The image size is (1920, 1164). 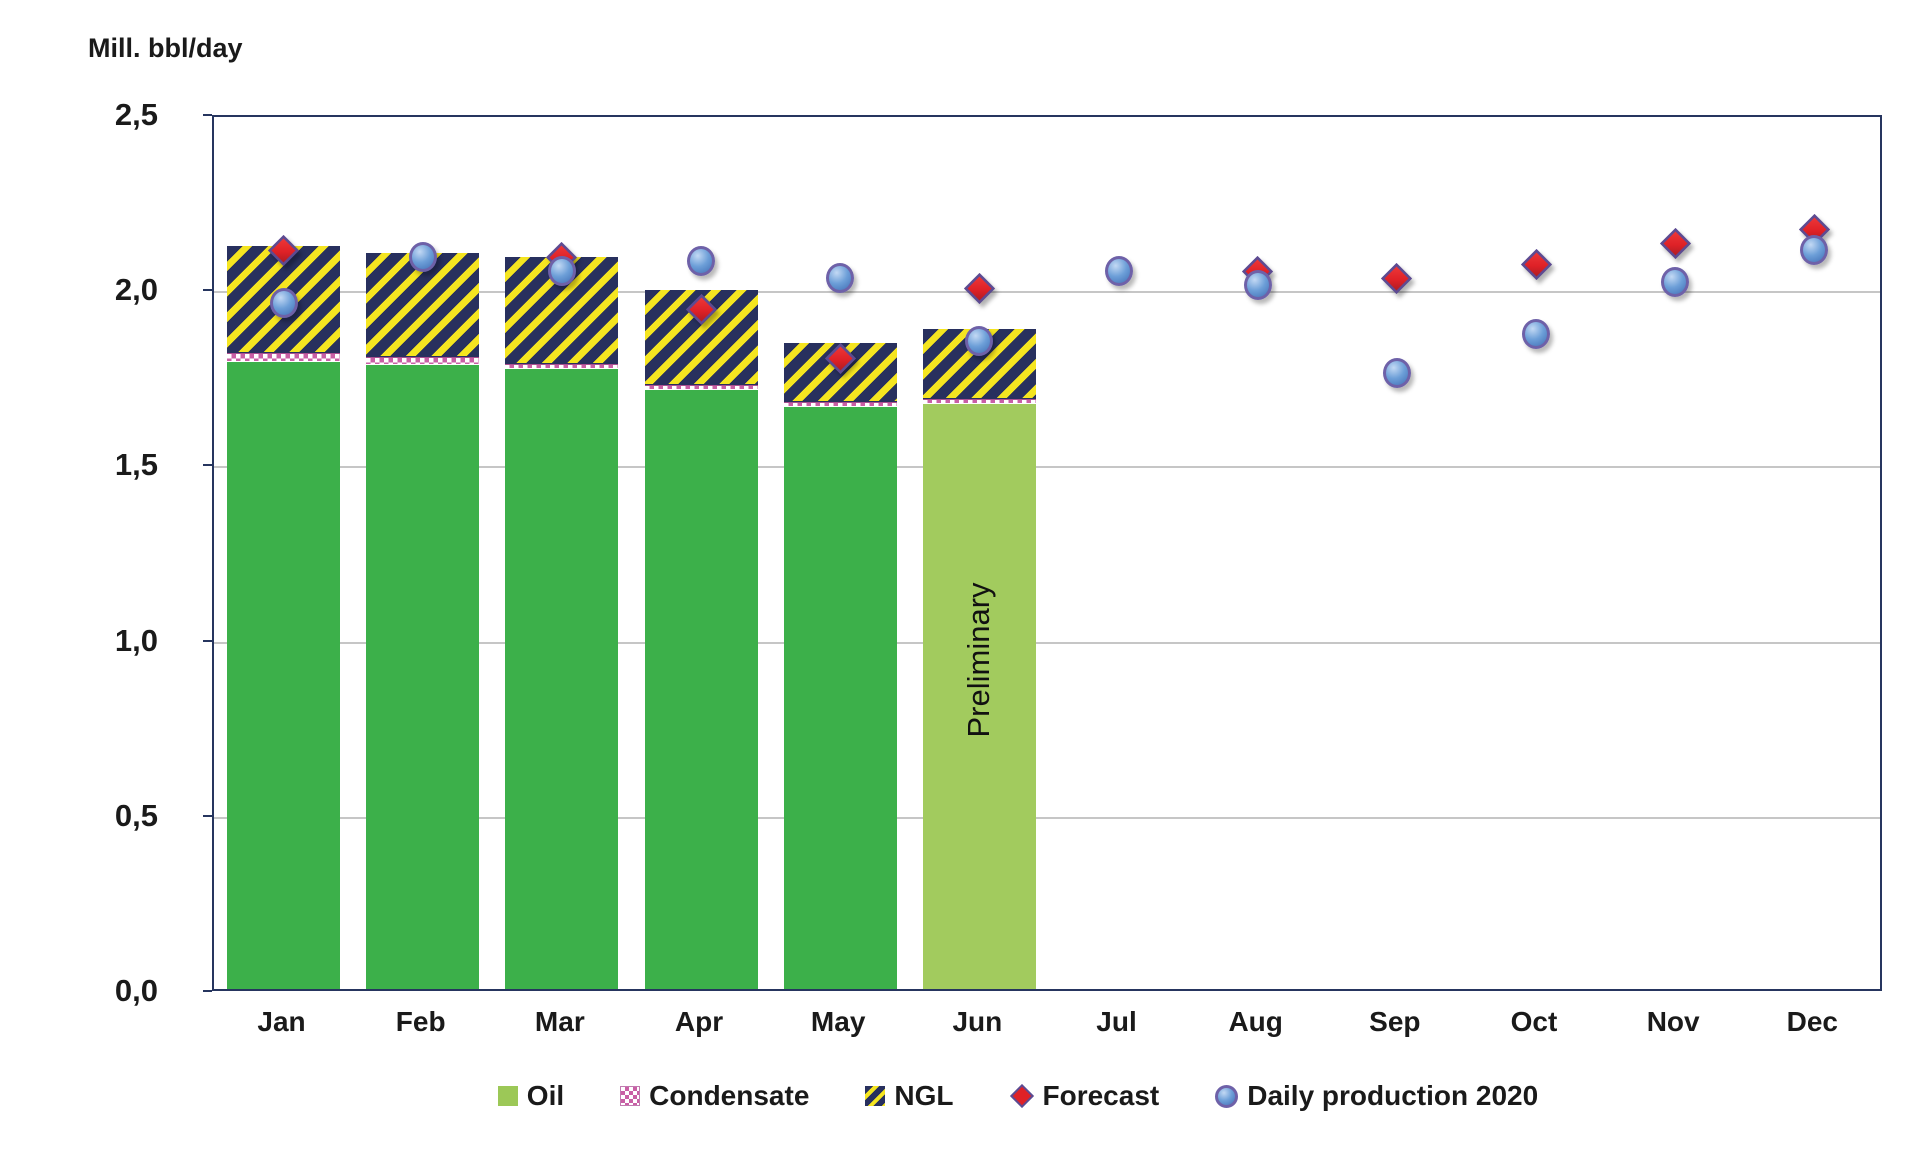 I want to click on forecast-diamond-marker-Jan, so click(x=283, y=252).